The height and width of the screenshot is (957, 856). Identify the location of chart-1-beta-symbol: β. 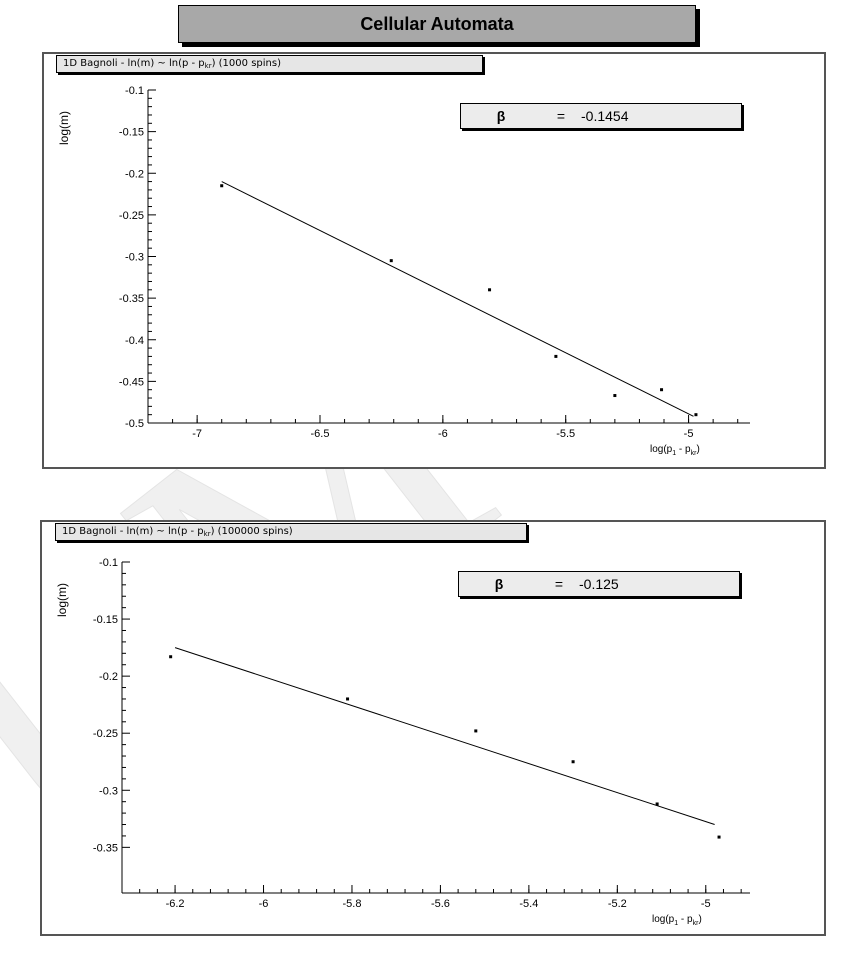
(501, 116).